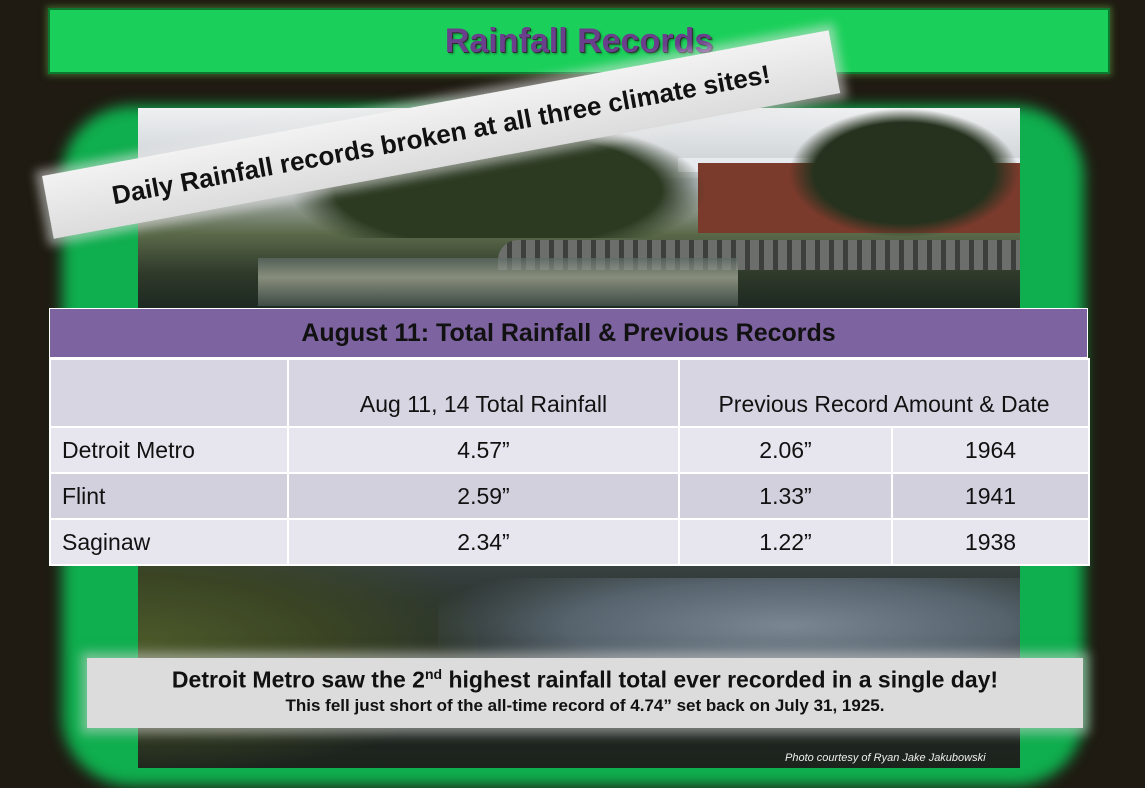 This screenshot has width=1145, height=788. What do you see at coordinates (483, 496) in the screenshot?
I see `total-rainfall: 2.59”` at bounding box center [483, 496].